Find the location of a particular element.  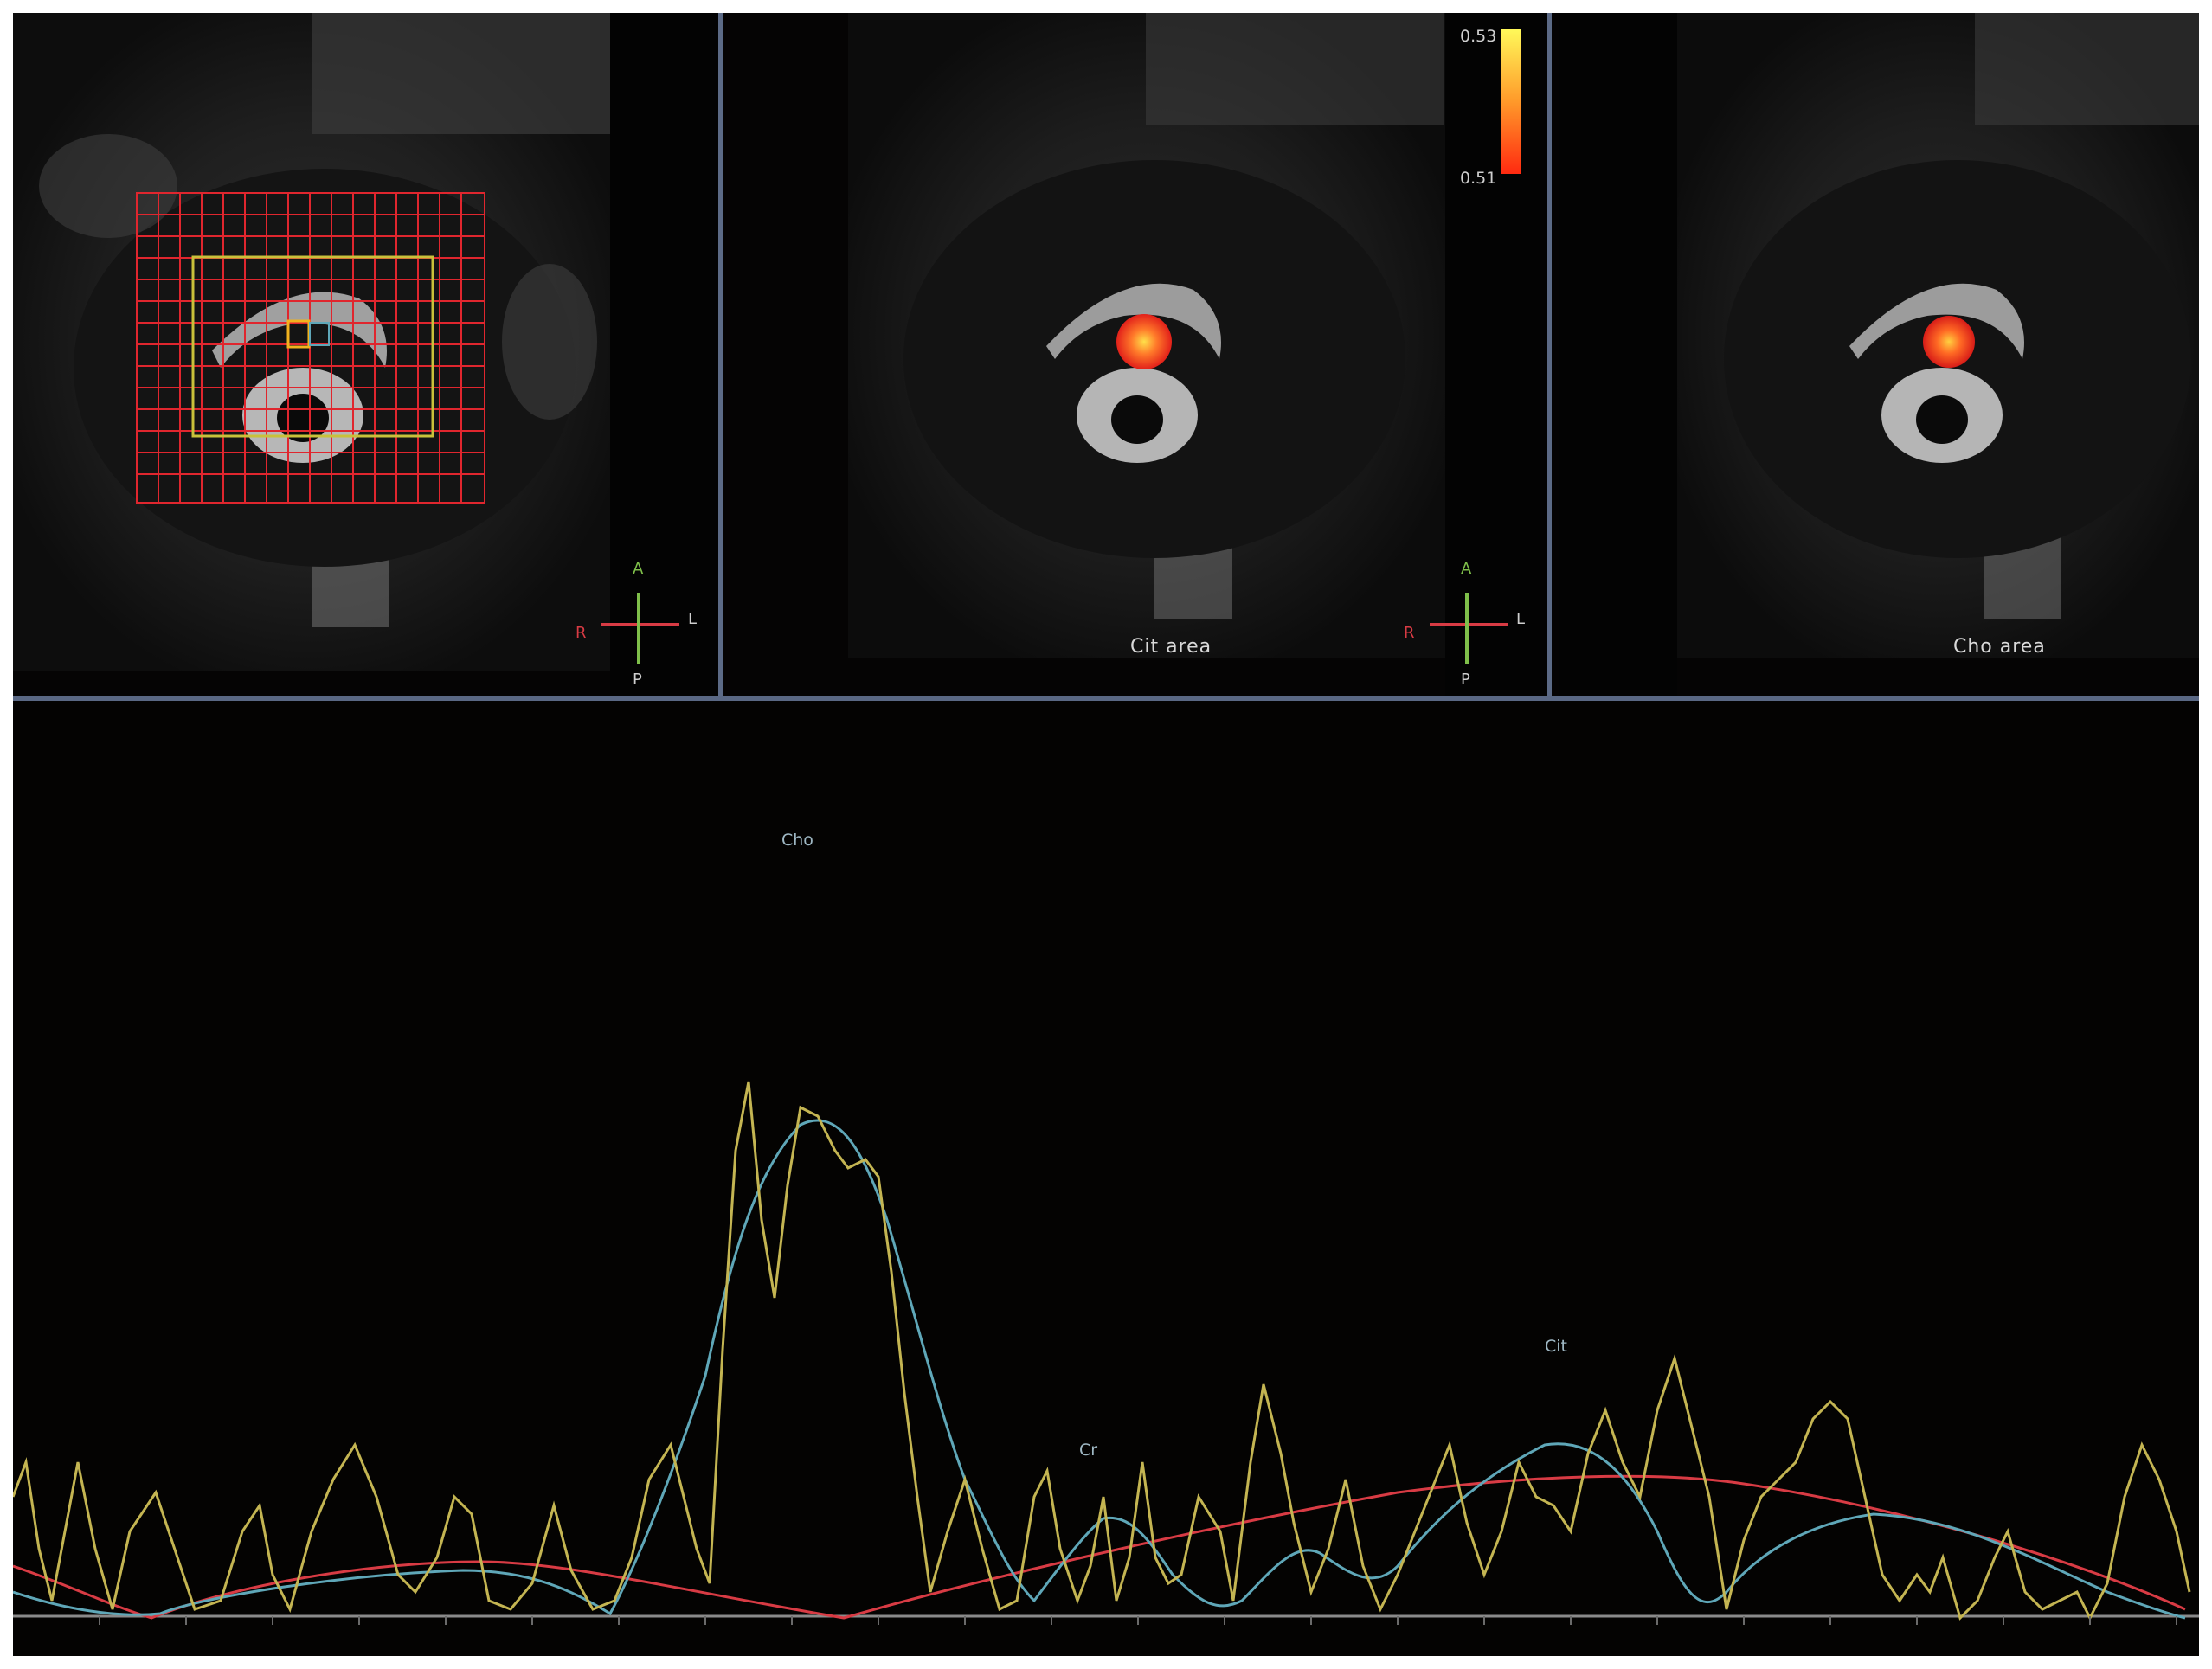

cit-peak-label: Cit is located at coordinates (1556, 1346).